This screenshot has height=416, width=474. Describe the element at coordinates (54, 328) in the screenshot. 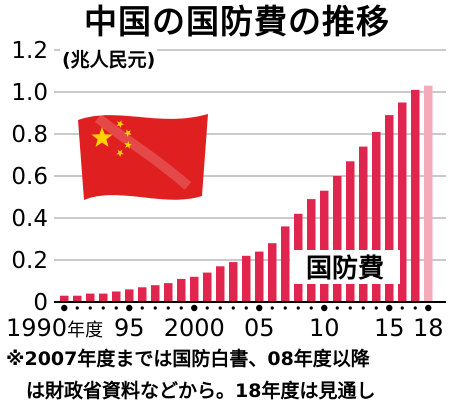

I see `x-tick-label: 1990年度` at that location.